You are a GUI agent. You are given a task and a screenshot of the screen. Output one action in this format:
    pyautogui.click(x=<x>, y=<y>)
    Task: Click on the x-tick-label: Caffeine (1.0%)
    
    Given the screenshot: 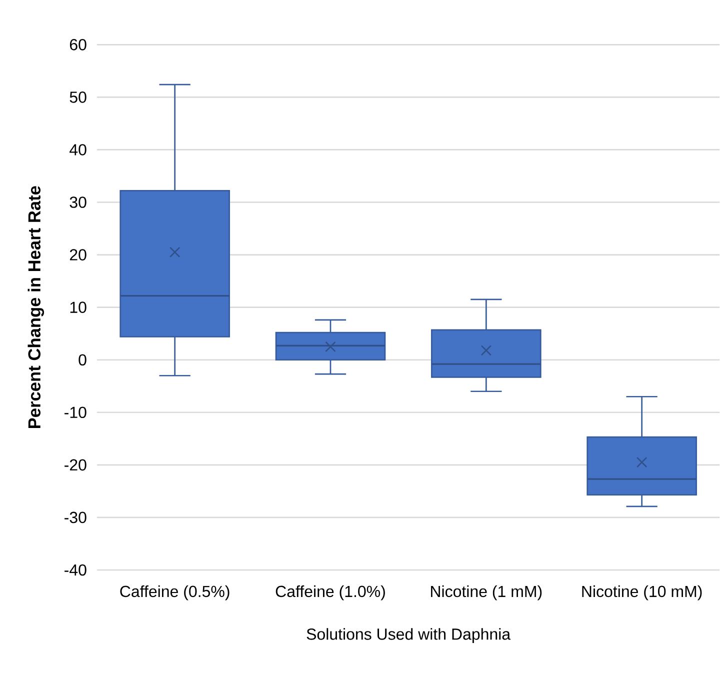 What is the action you would take?
    pyautogui.click(x=330, y=592)
    